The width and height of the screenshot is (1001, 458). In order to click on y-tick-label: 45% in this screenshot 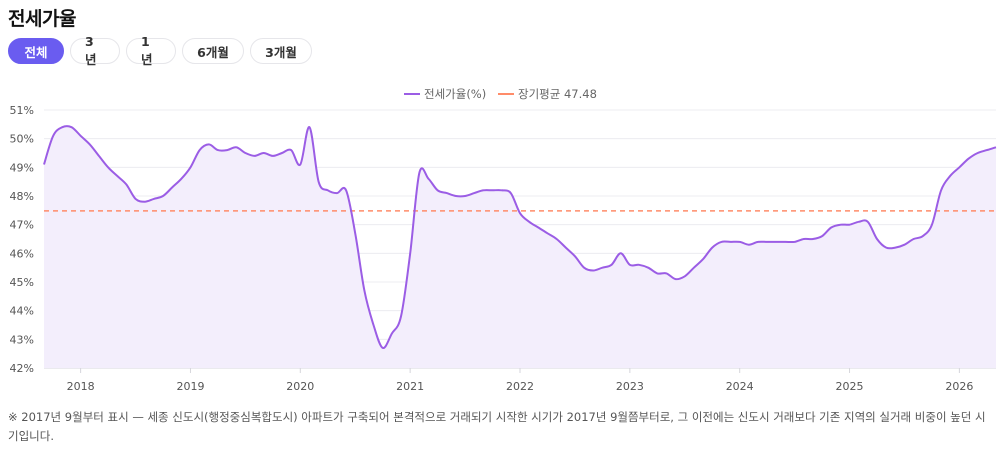, I will do `click(22, 282)`.